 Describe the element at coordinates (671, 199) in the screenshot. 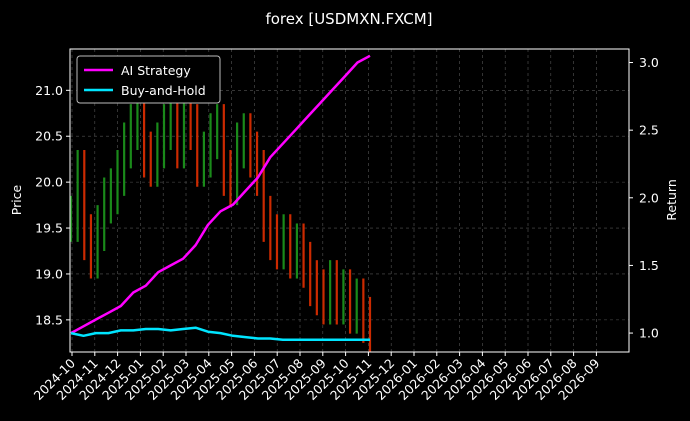

I see `y2-axis-label: Return` at that location.